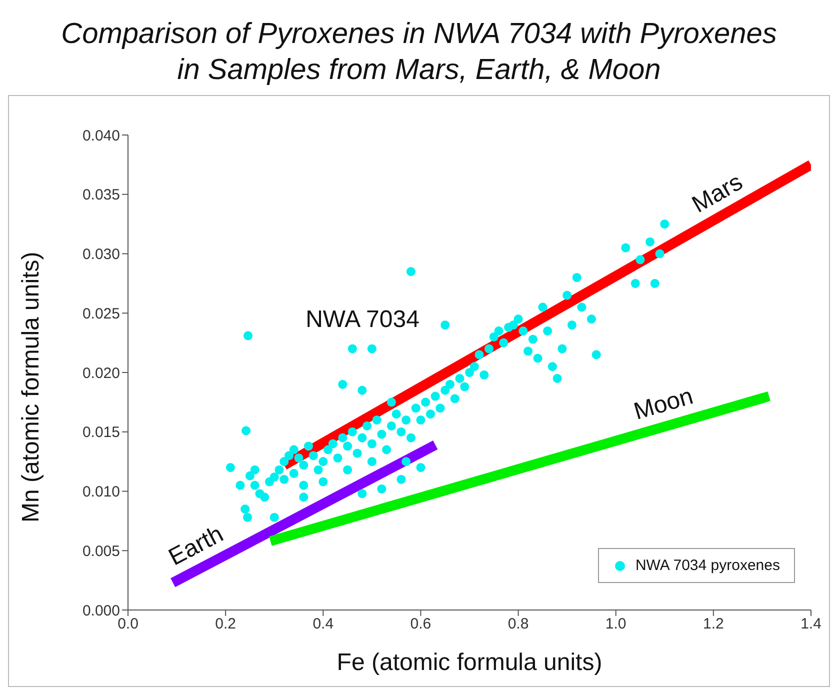  What do you see at coordinates (225, 624) in the screenshot?
I see `x-tick-label: 0.2` at bounding box center [225, 624].